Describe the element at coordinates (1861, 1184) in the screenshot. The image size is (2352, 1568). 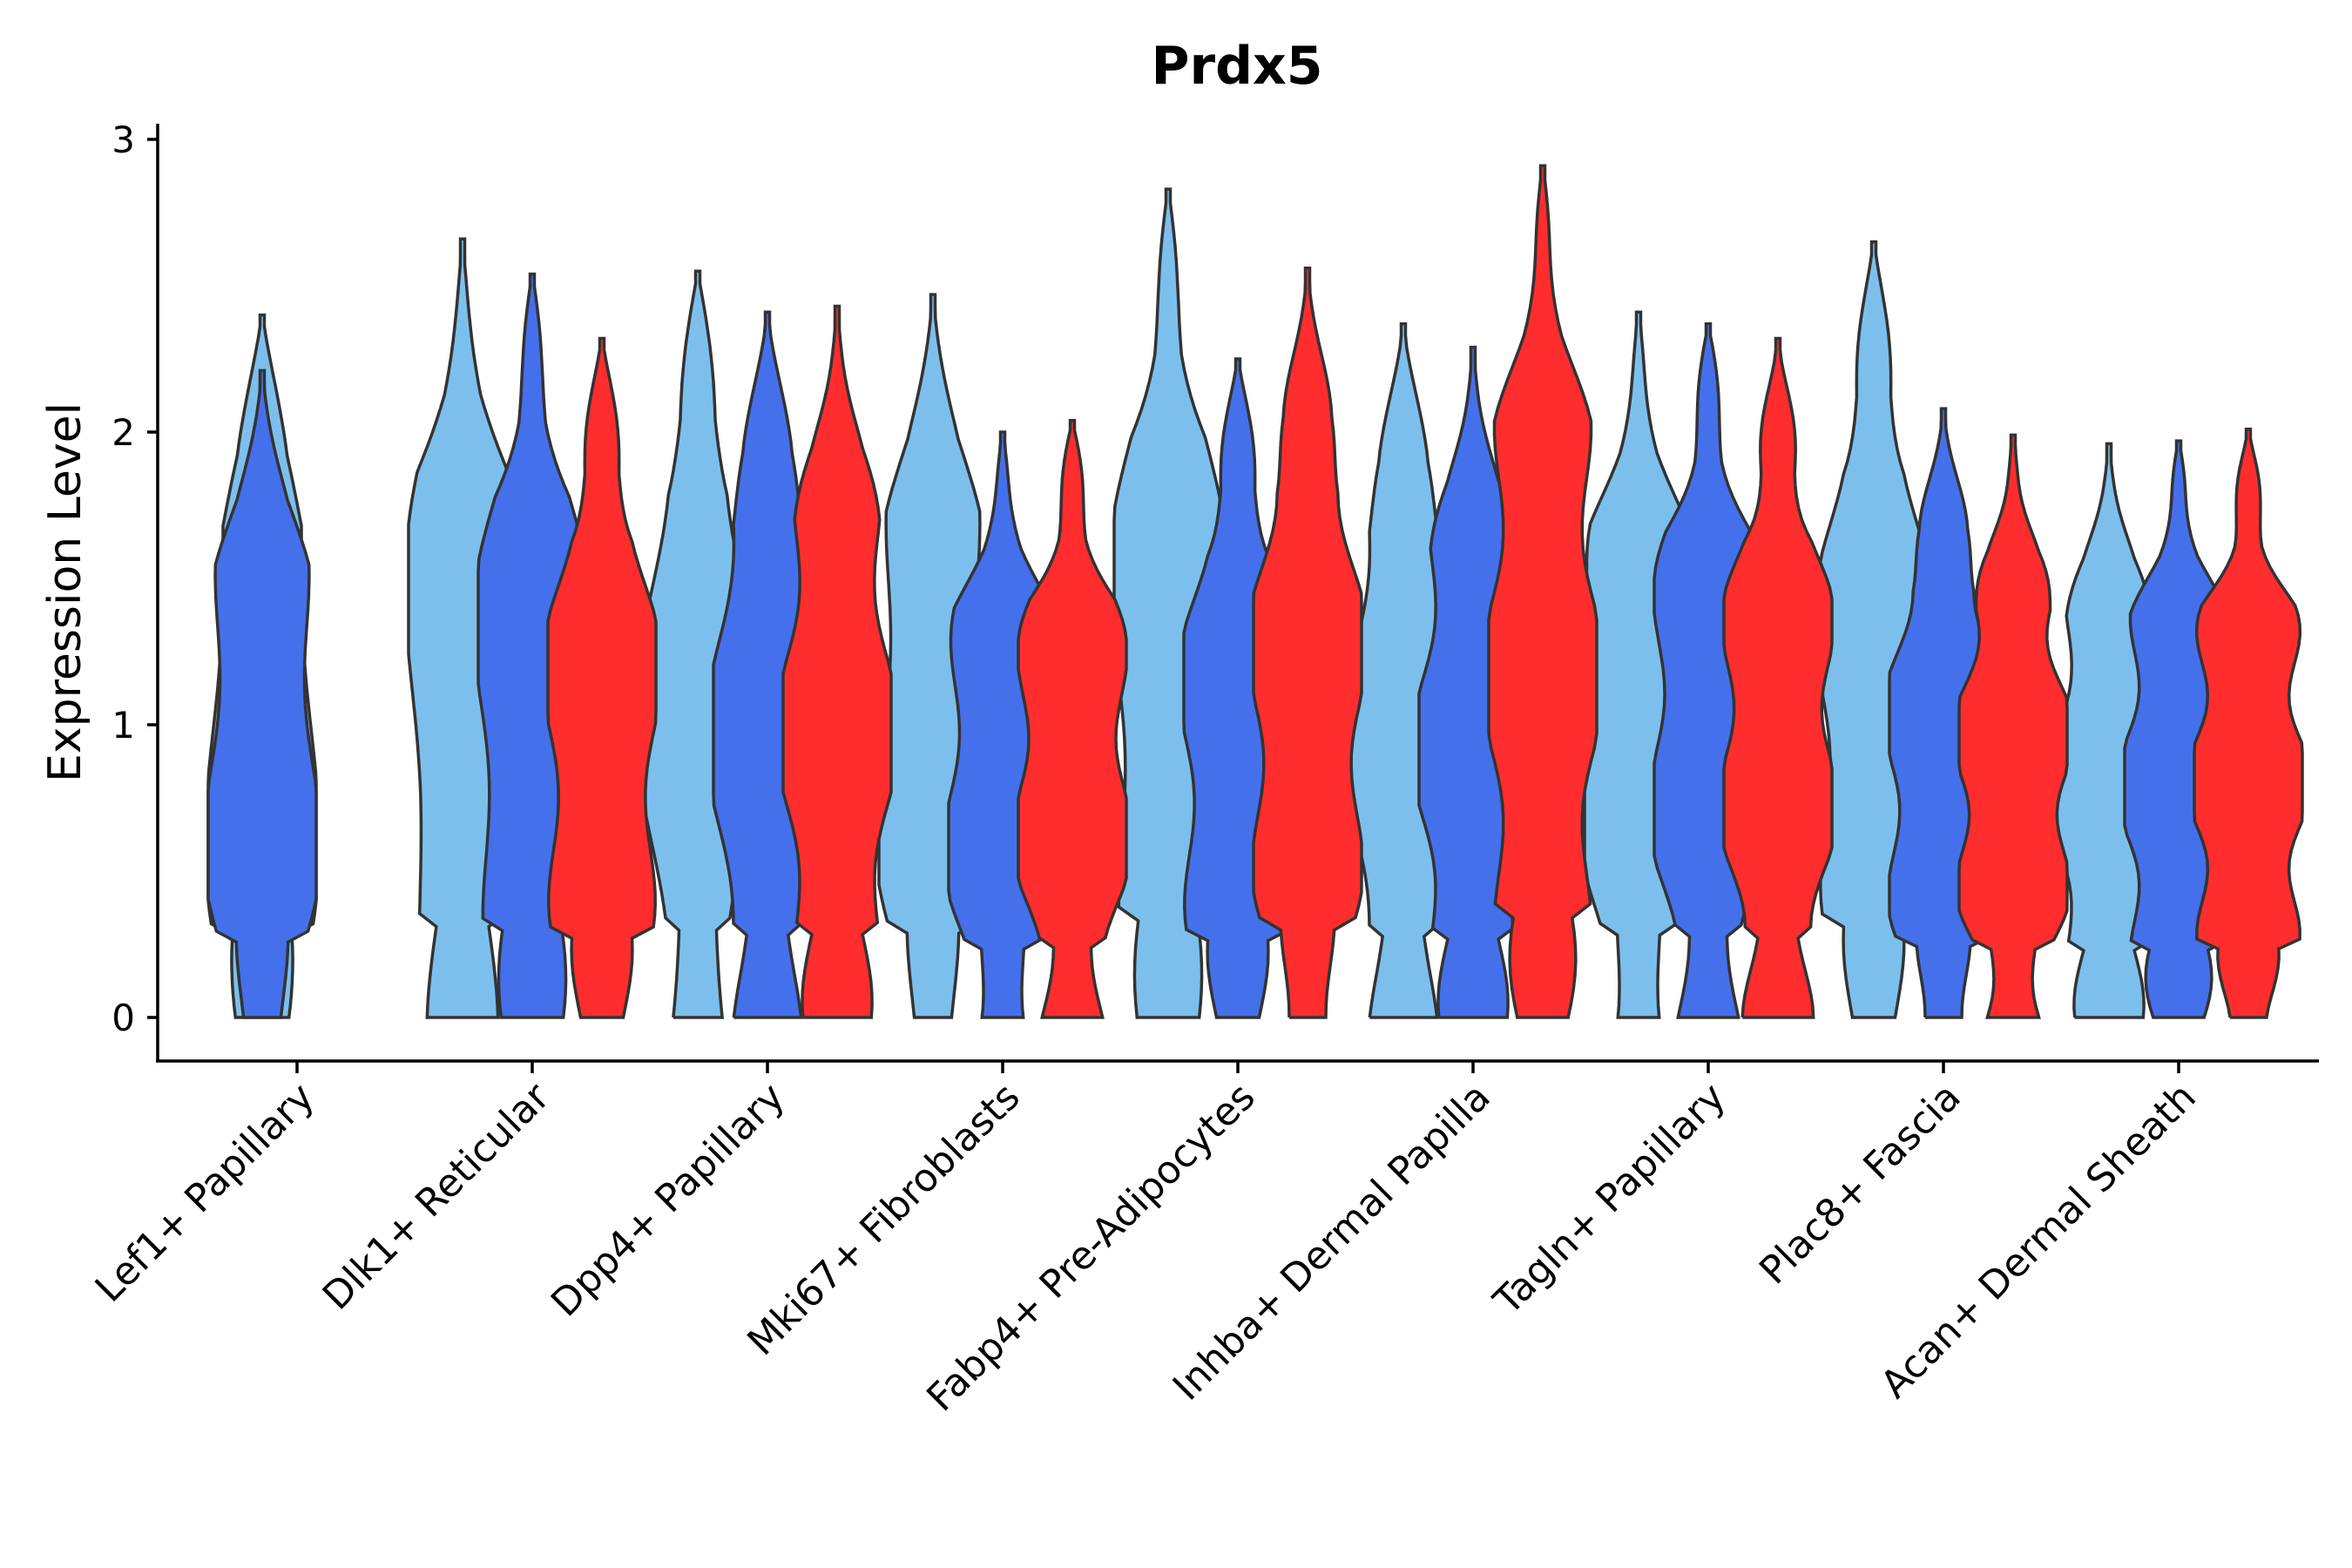
I see `x-tick-label: Plac8+ Fascia` at that location.